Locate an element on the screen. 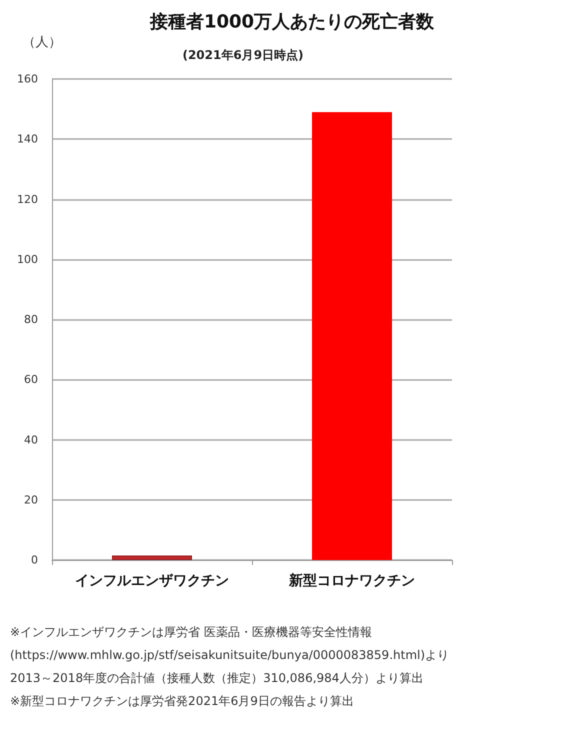 The height and width of the screenshot is (743, 565). chart-title: 接種者1000万人あたりの死亡者数 is located at coordinates (292, 22).